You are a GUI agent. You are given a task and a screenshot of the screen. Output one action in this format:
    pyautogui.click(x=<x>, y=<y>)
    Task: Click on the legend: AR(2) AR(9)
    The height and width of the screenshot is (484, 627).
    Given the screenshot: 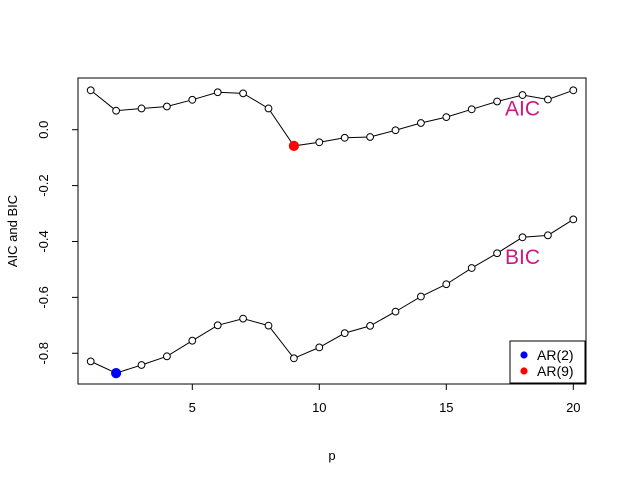 What is the action you would take?
    pyautogui.click(x=547, y=362)
    